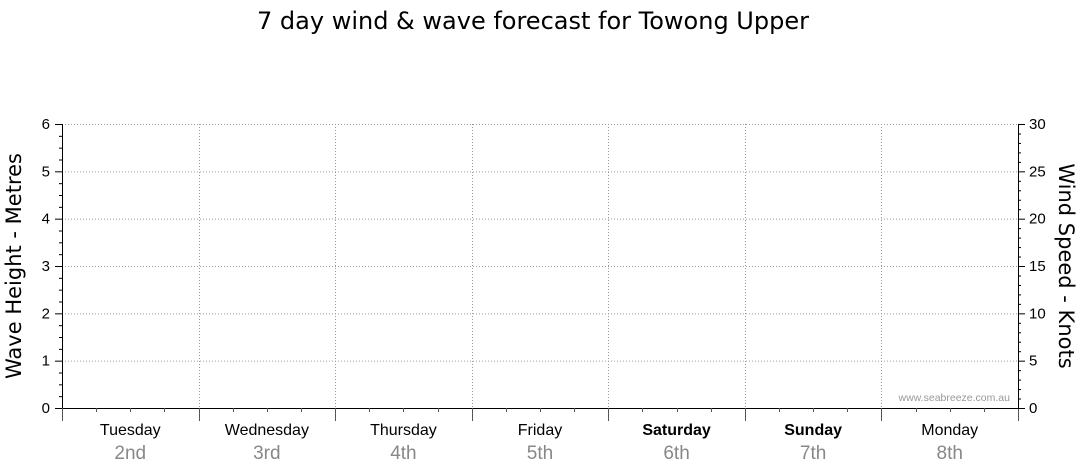 The width and height of the screenshot is (1080, 475). What do you see at coordinates (813, 453) in the screenshot?
I see `day-date-label: 7th` at bounding box center [813, 453].